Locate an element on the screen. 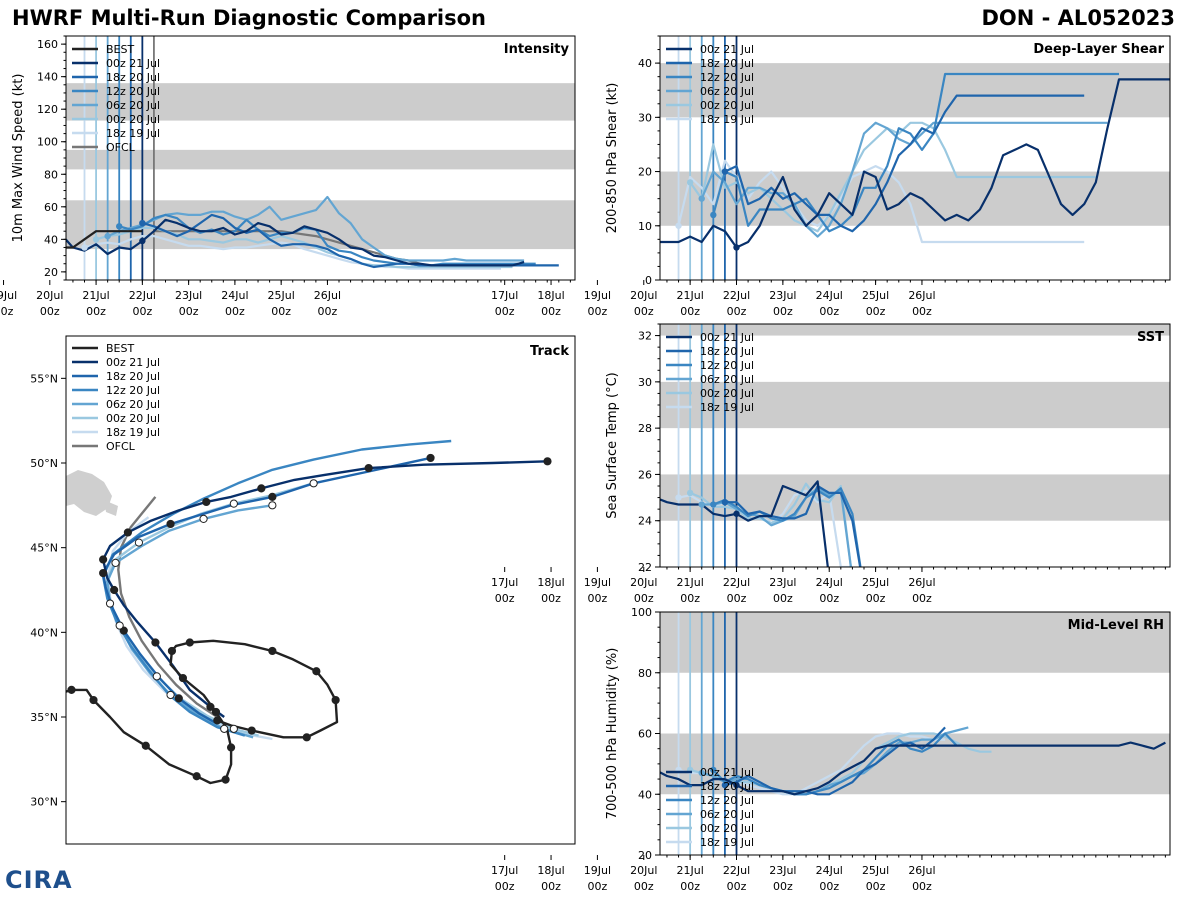 The height and width of the screenshot is (900, 1200). shear-legend-label: 00z 21 Jul is located at coordinates (727, 49).